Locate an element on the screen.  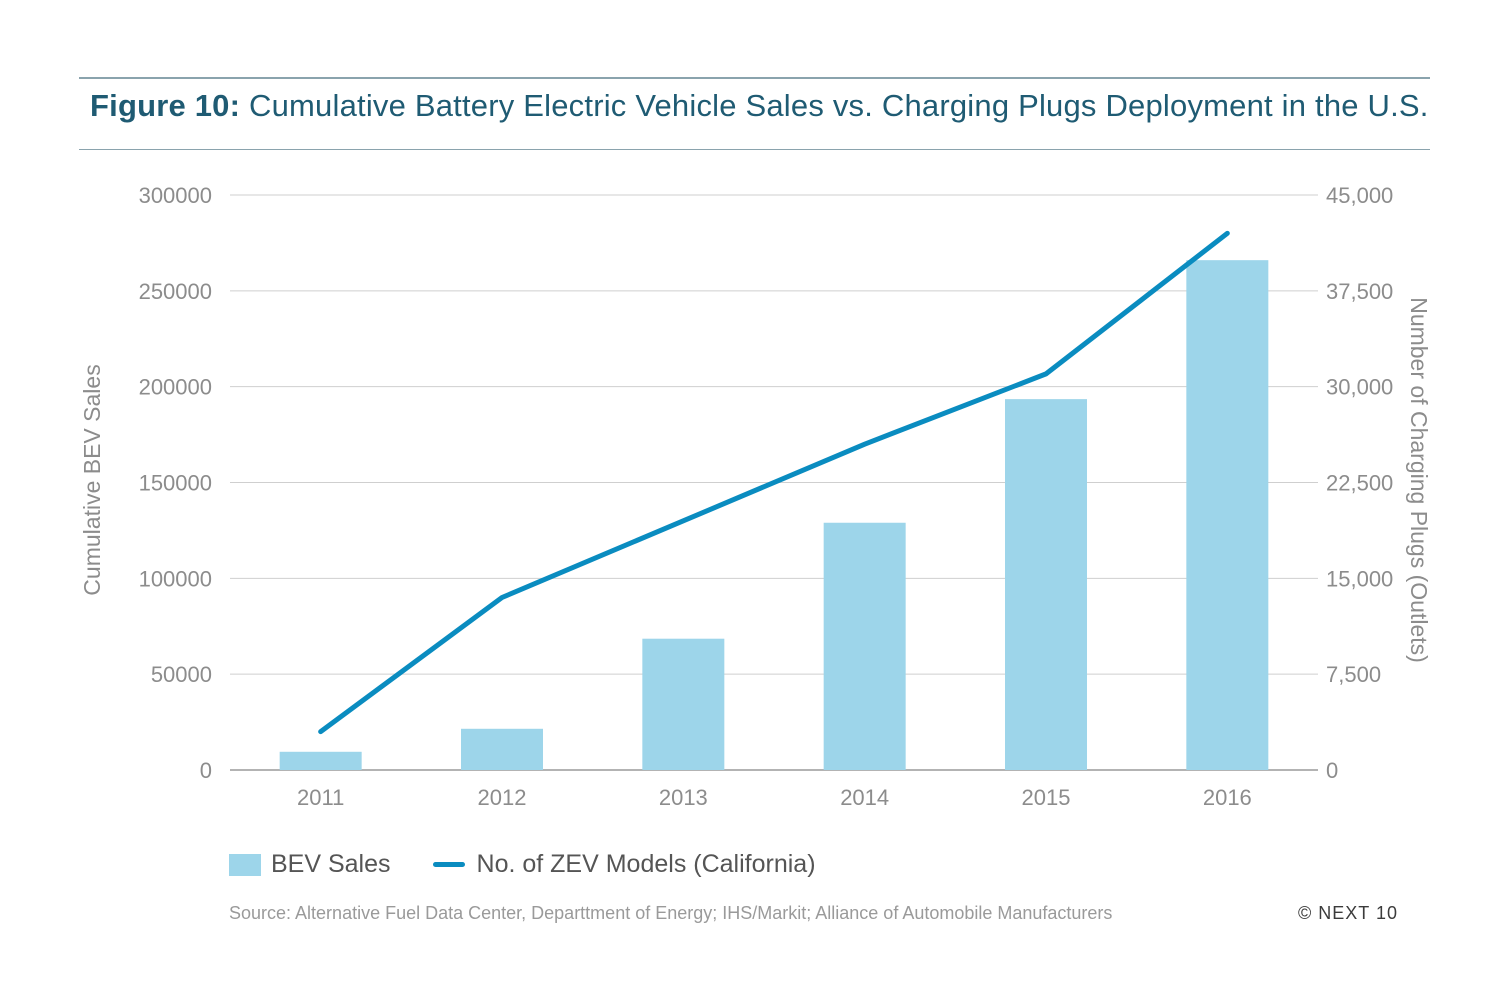
legend-bar-swatch is located at coordinates (245, 864).